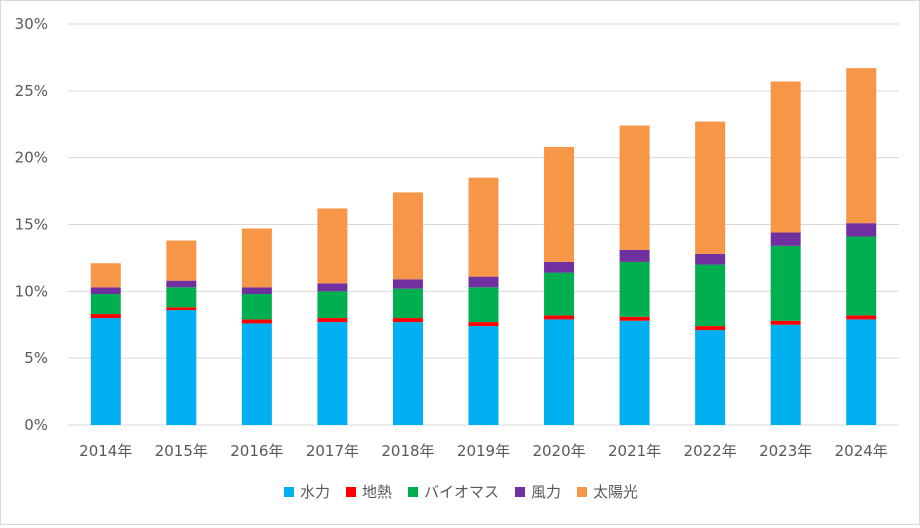 This screenshot has height=528, width=920. What do you see at coordinates (546, 492) in the screenshot?
I see `legend-label: 風力` at bounding box center [546, 492].